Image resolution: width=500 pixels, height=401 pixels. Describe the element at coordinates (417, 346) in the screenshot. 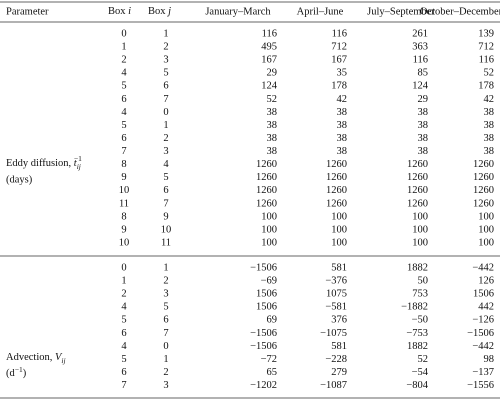

I see `cell-value: 1882` at that location.